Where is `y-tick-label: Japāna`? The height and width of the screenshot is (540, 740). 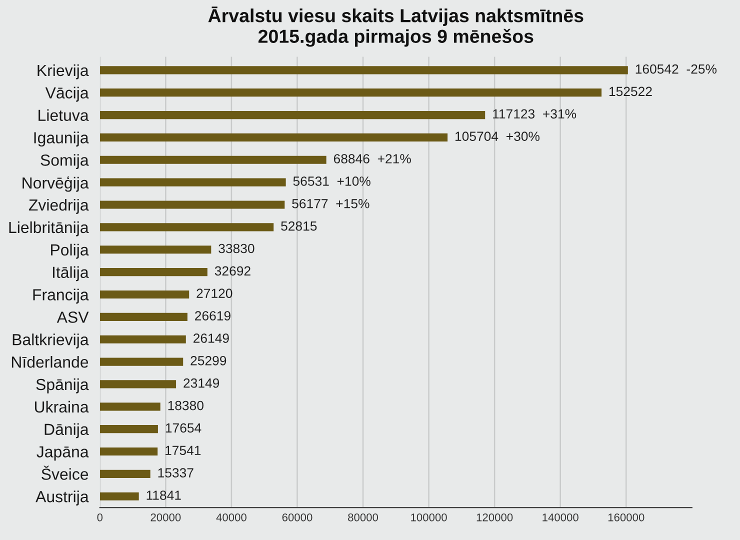 y-tick-label: Japāna is located at coordinates (62, 453).